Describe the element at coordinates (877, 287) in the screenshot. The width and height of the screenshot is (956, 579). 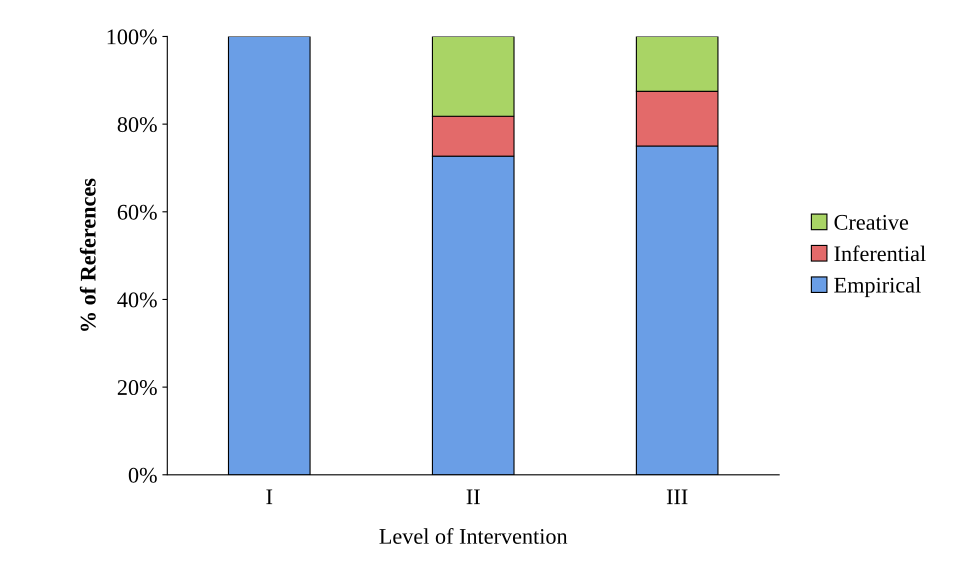
I see `legend-label: Empirical` at that location.